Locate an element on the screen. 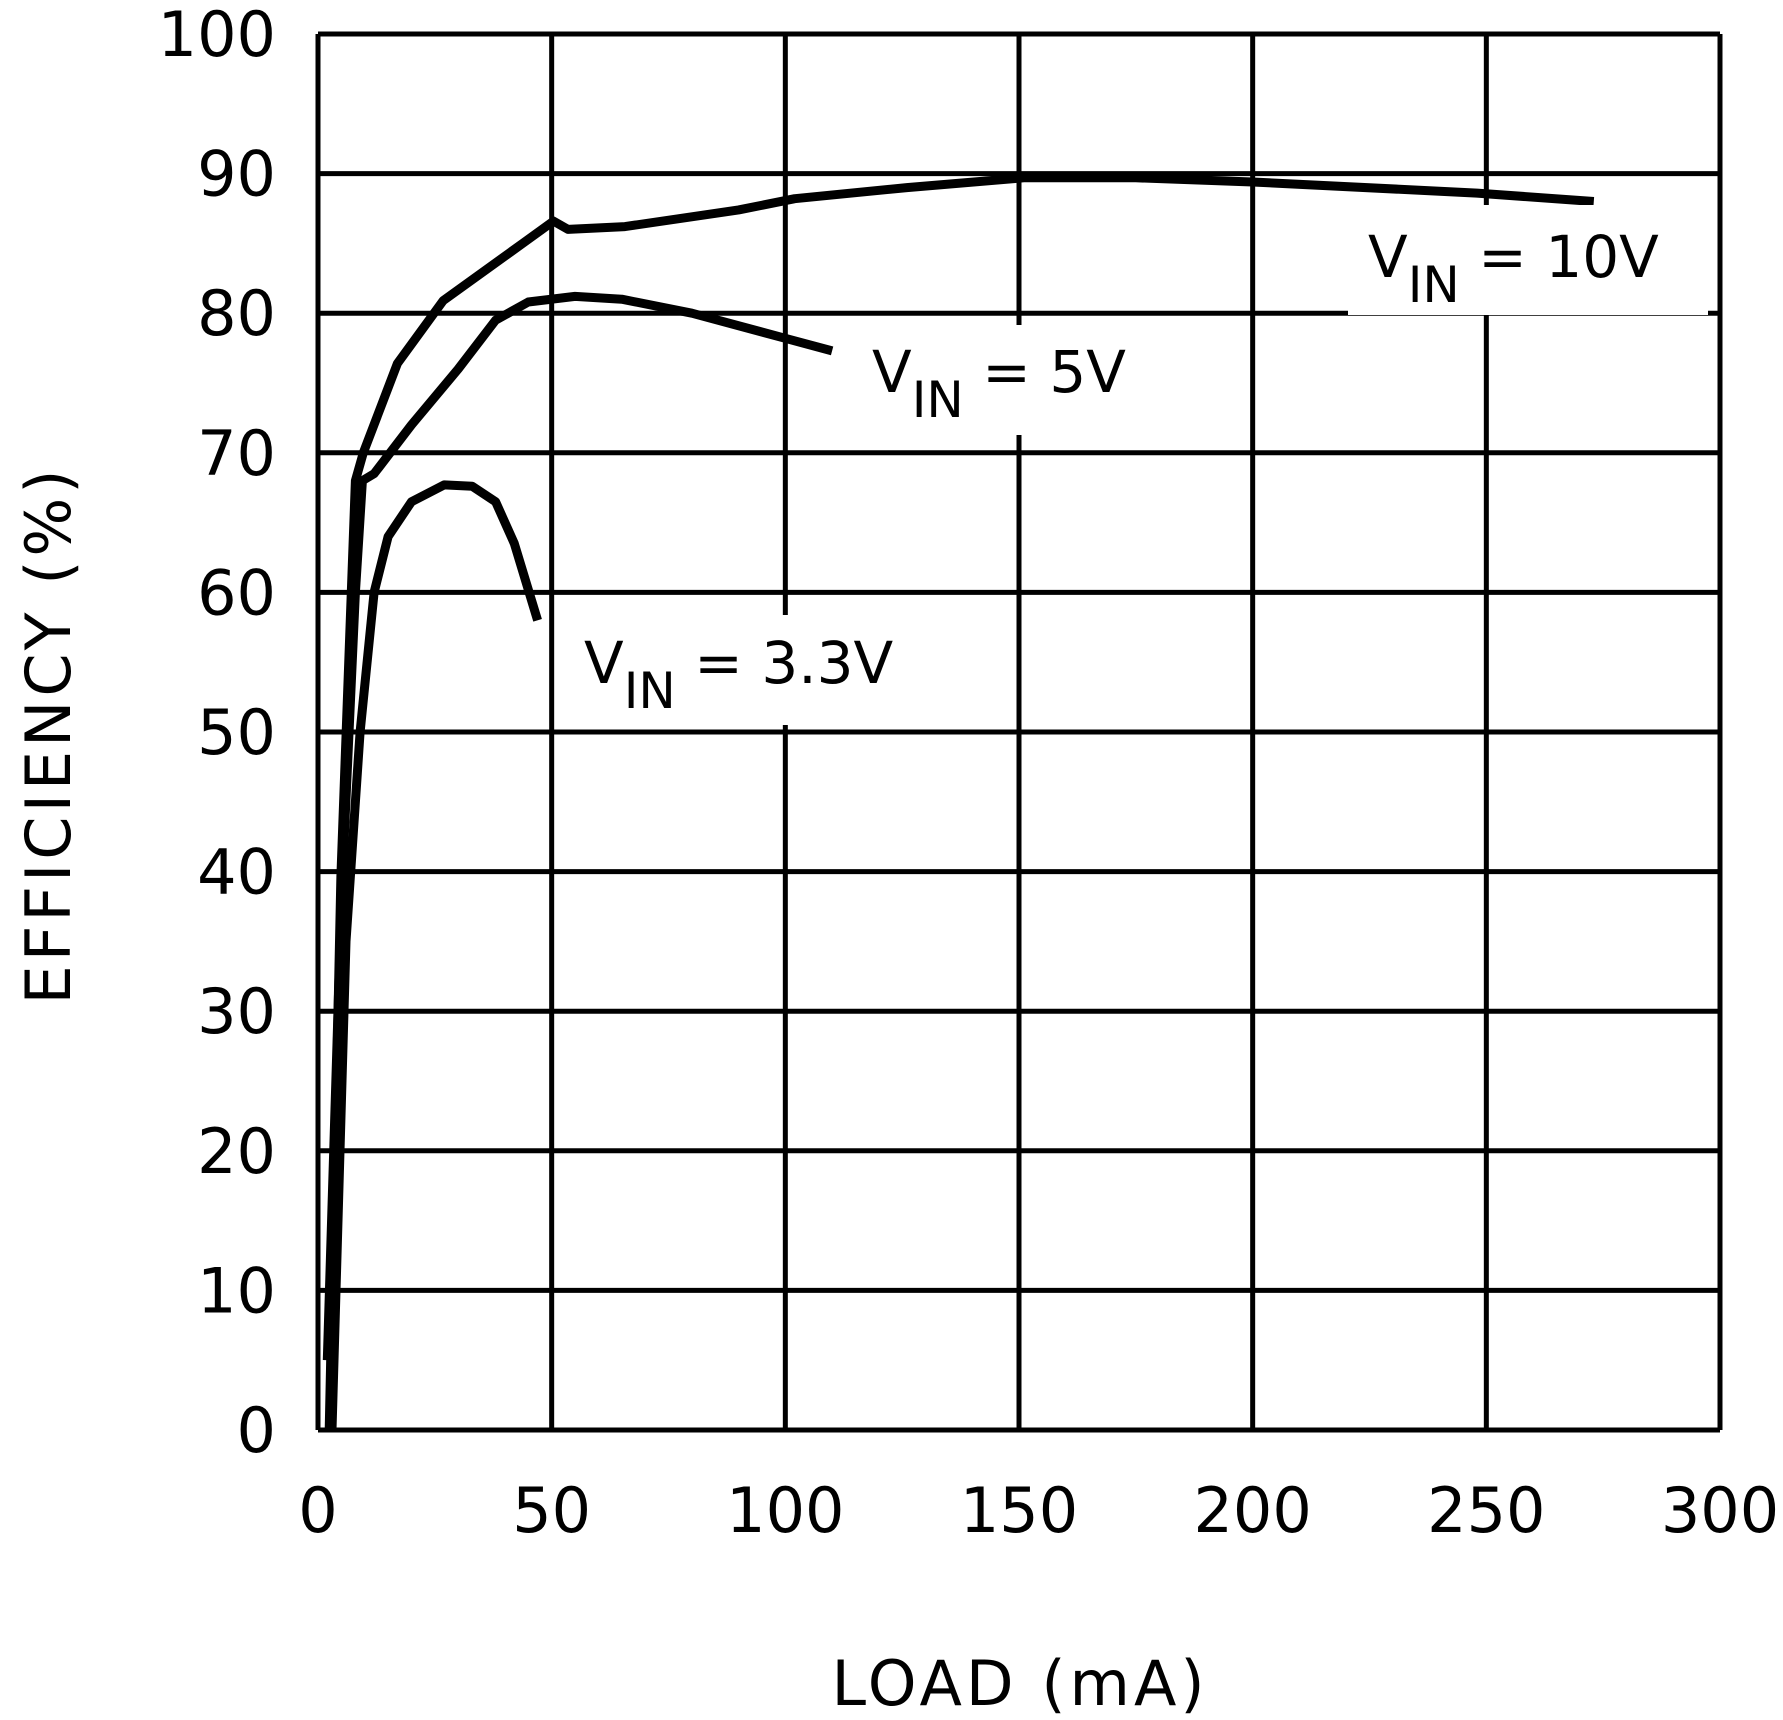  y-tick-label: 0 is located at coordinates (256, 1430).